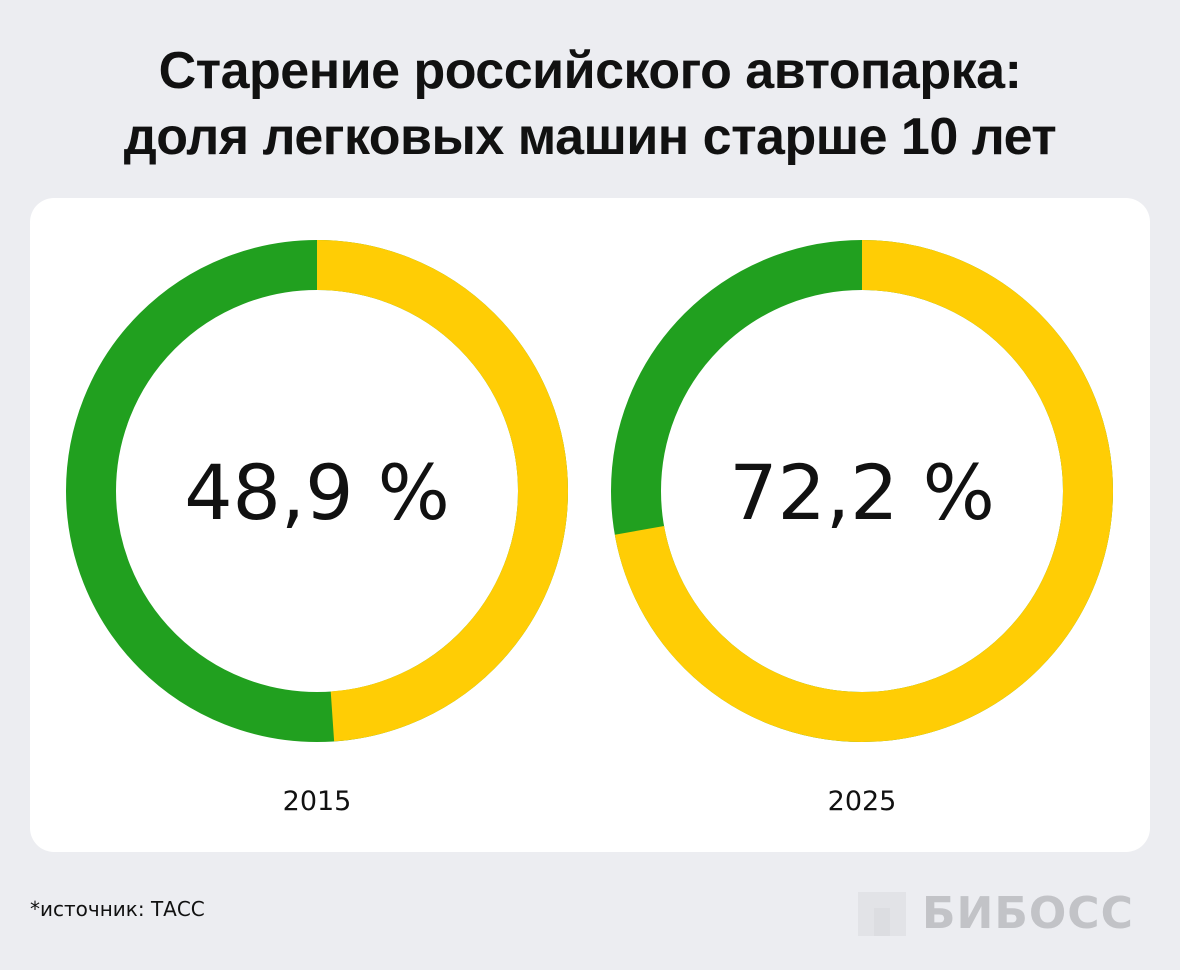 Image resolution: width=1180 pixels, height=970 pixels. What do you see at coordinates (117, 909) in the screenshot?
I see `source-footnote: *источник: ТАСС` at bounding box center [117, 909].